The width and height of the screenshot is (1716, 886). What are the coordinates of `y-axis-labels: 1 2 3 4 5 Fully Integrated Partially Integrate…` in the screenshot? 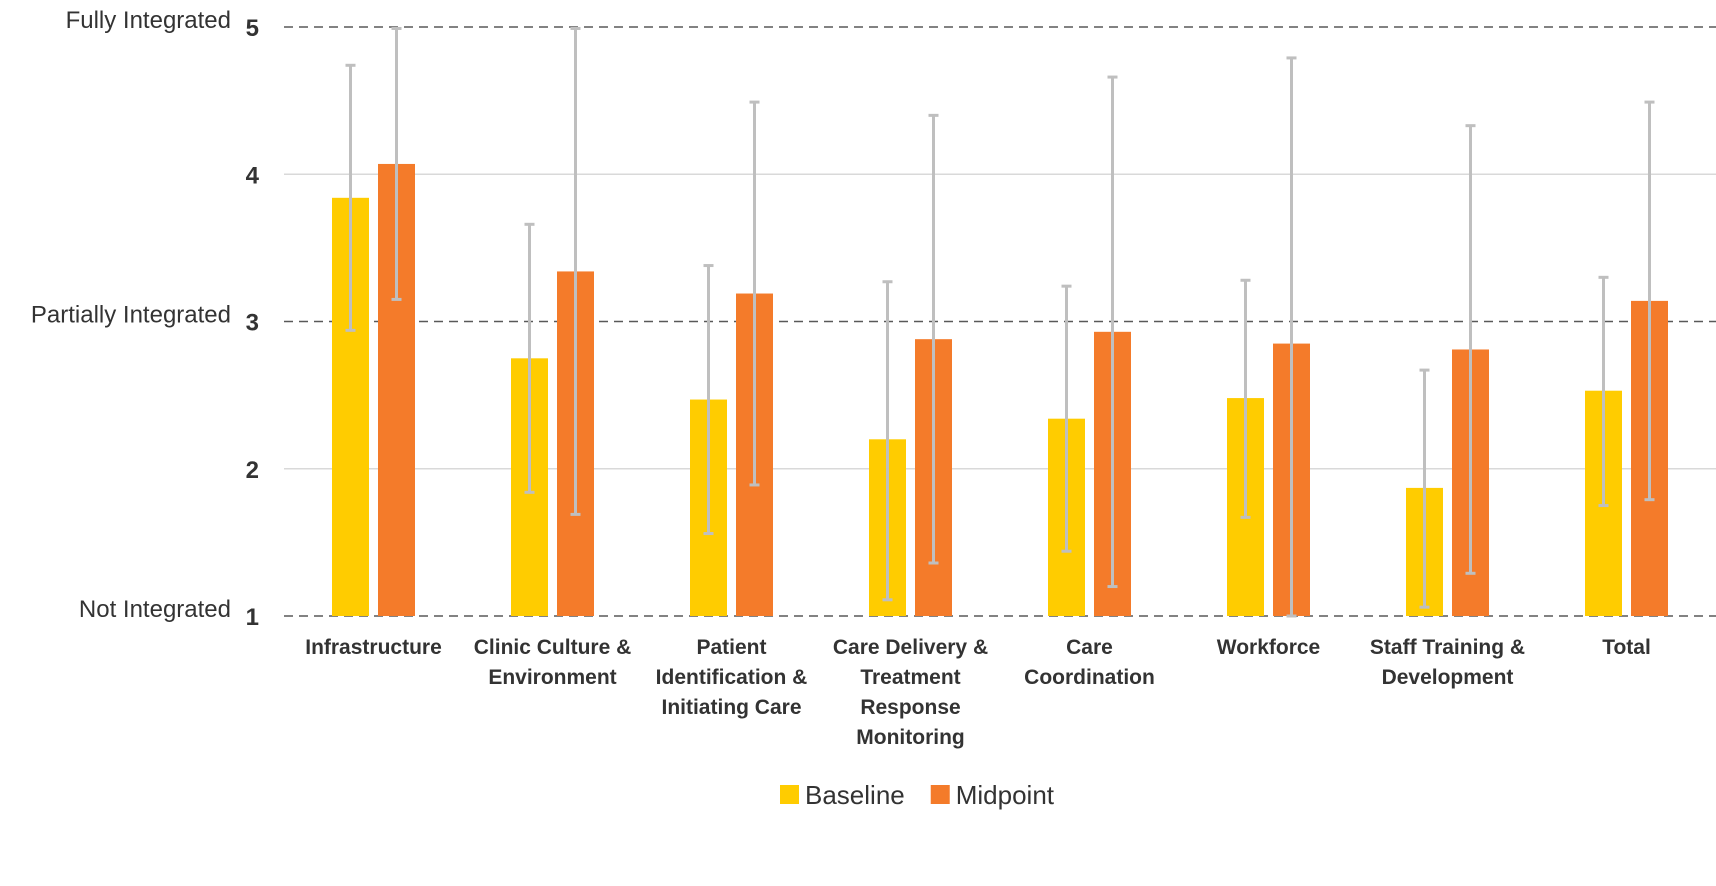 It's located at (145, 319).